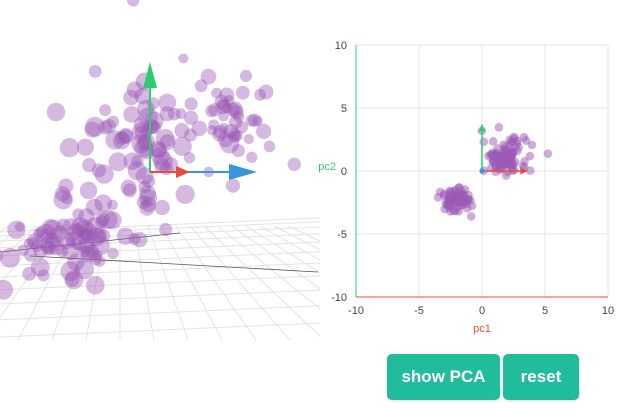  What do you see at coordinates (344, 172) in the screenshot?
I see `y-tick-label: 0` at bounding box center [344, 172].